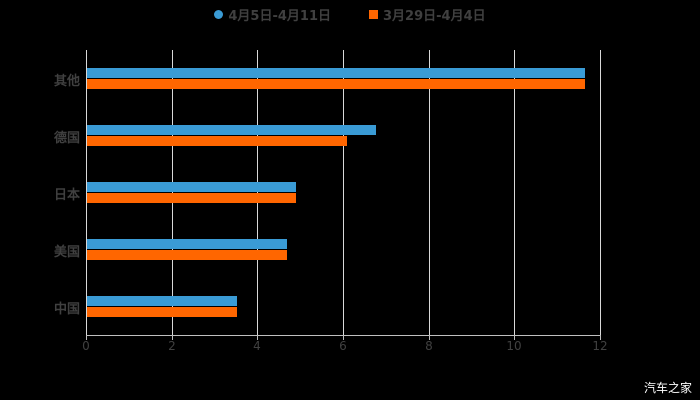 The width and height of the screenshot is (700, 400). What do you see at coordinates (257, 346) in the screenshot?
I see `x-tick-label: 4` at bounding box center [257, 346].